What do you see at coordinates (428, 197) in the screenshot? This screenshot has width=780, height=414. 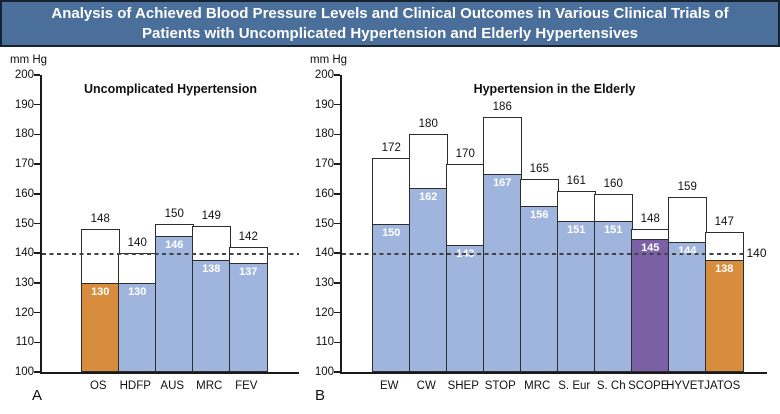 I see `bar-fill-value-label: 162` at bounding box center [428, 197].